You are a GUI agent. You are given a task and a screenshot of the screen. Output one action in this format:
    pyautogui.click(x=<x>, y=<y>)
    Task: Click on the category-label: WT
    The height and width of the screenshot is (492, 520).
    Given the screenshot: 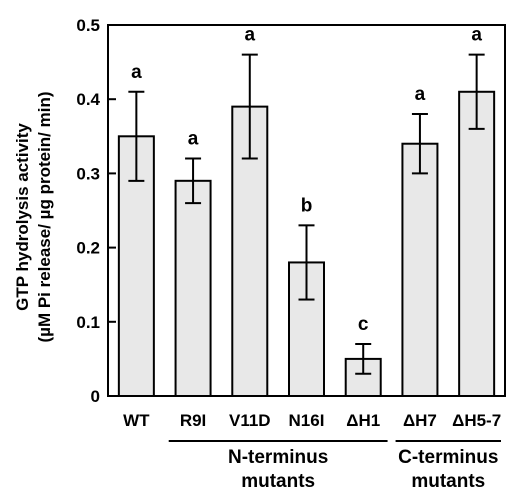 What is the action you would take?
    pyautogui.click(x=136, y=420)
    